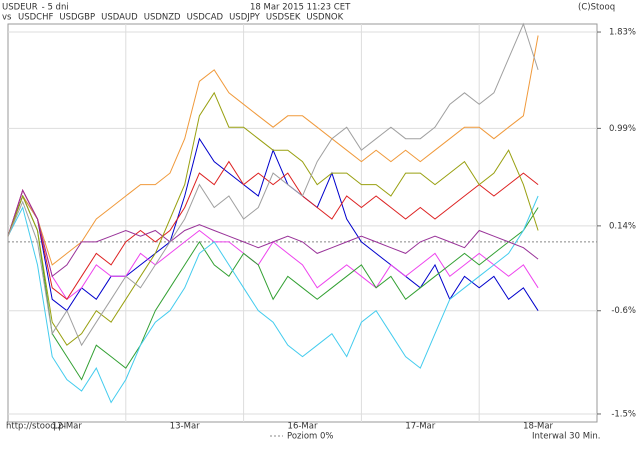 This screenshot has height=449, width=640. I want to click on legend-entry: USDCHF, so click(35, 18).